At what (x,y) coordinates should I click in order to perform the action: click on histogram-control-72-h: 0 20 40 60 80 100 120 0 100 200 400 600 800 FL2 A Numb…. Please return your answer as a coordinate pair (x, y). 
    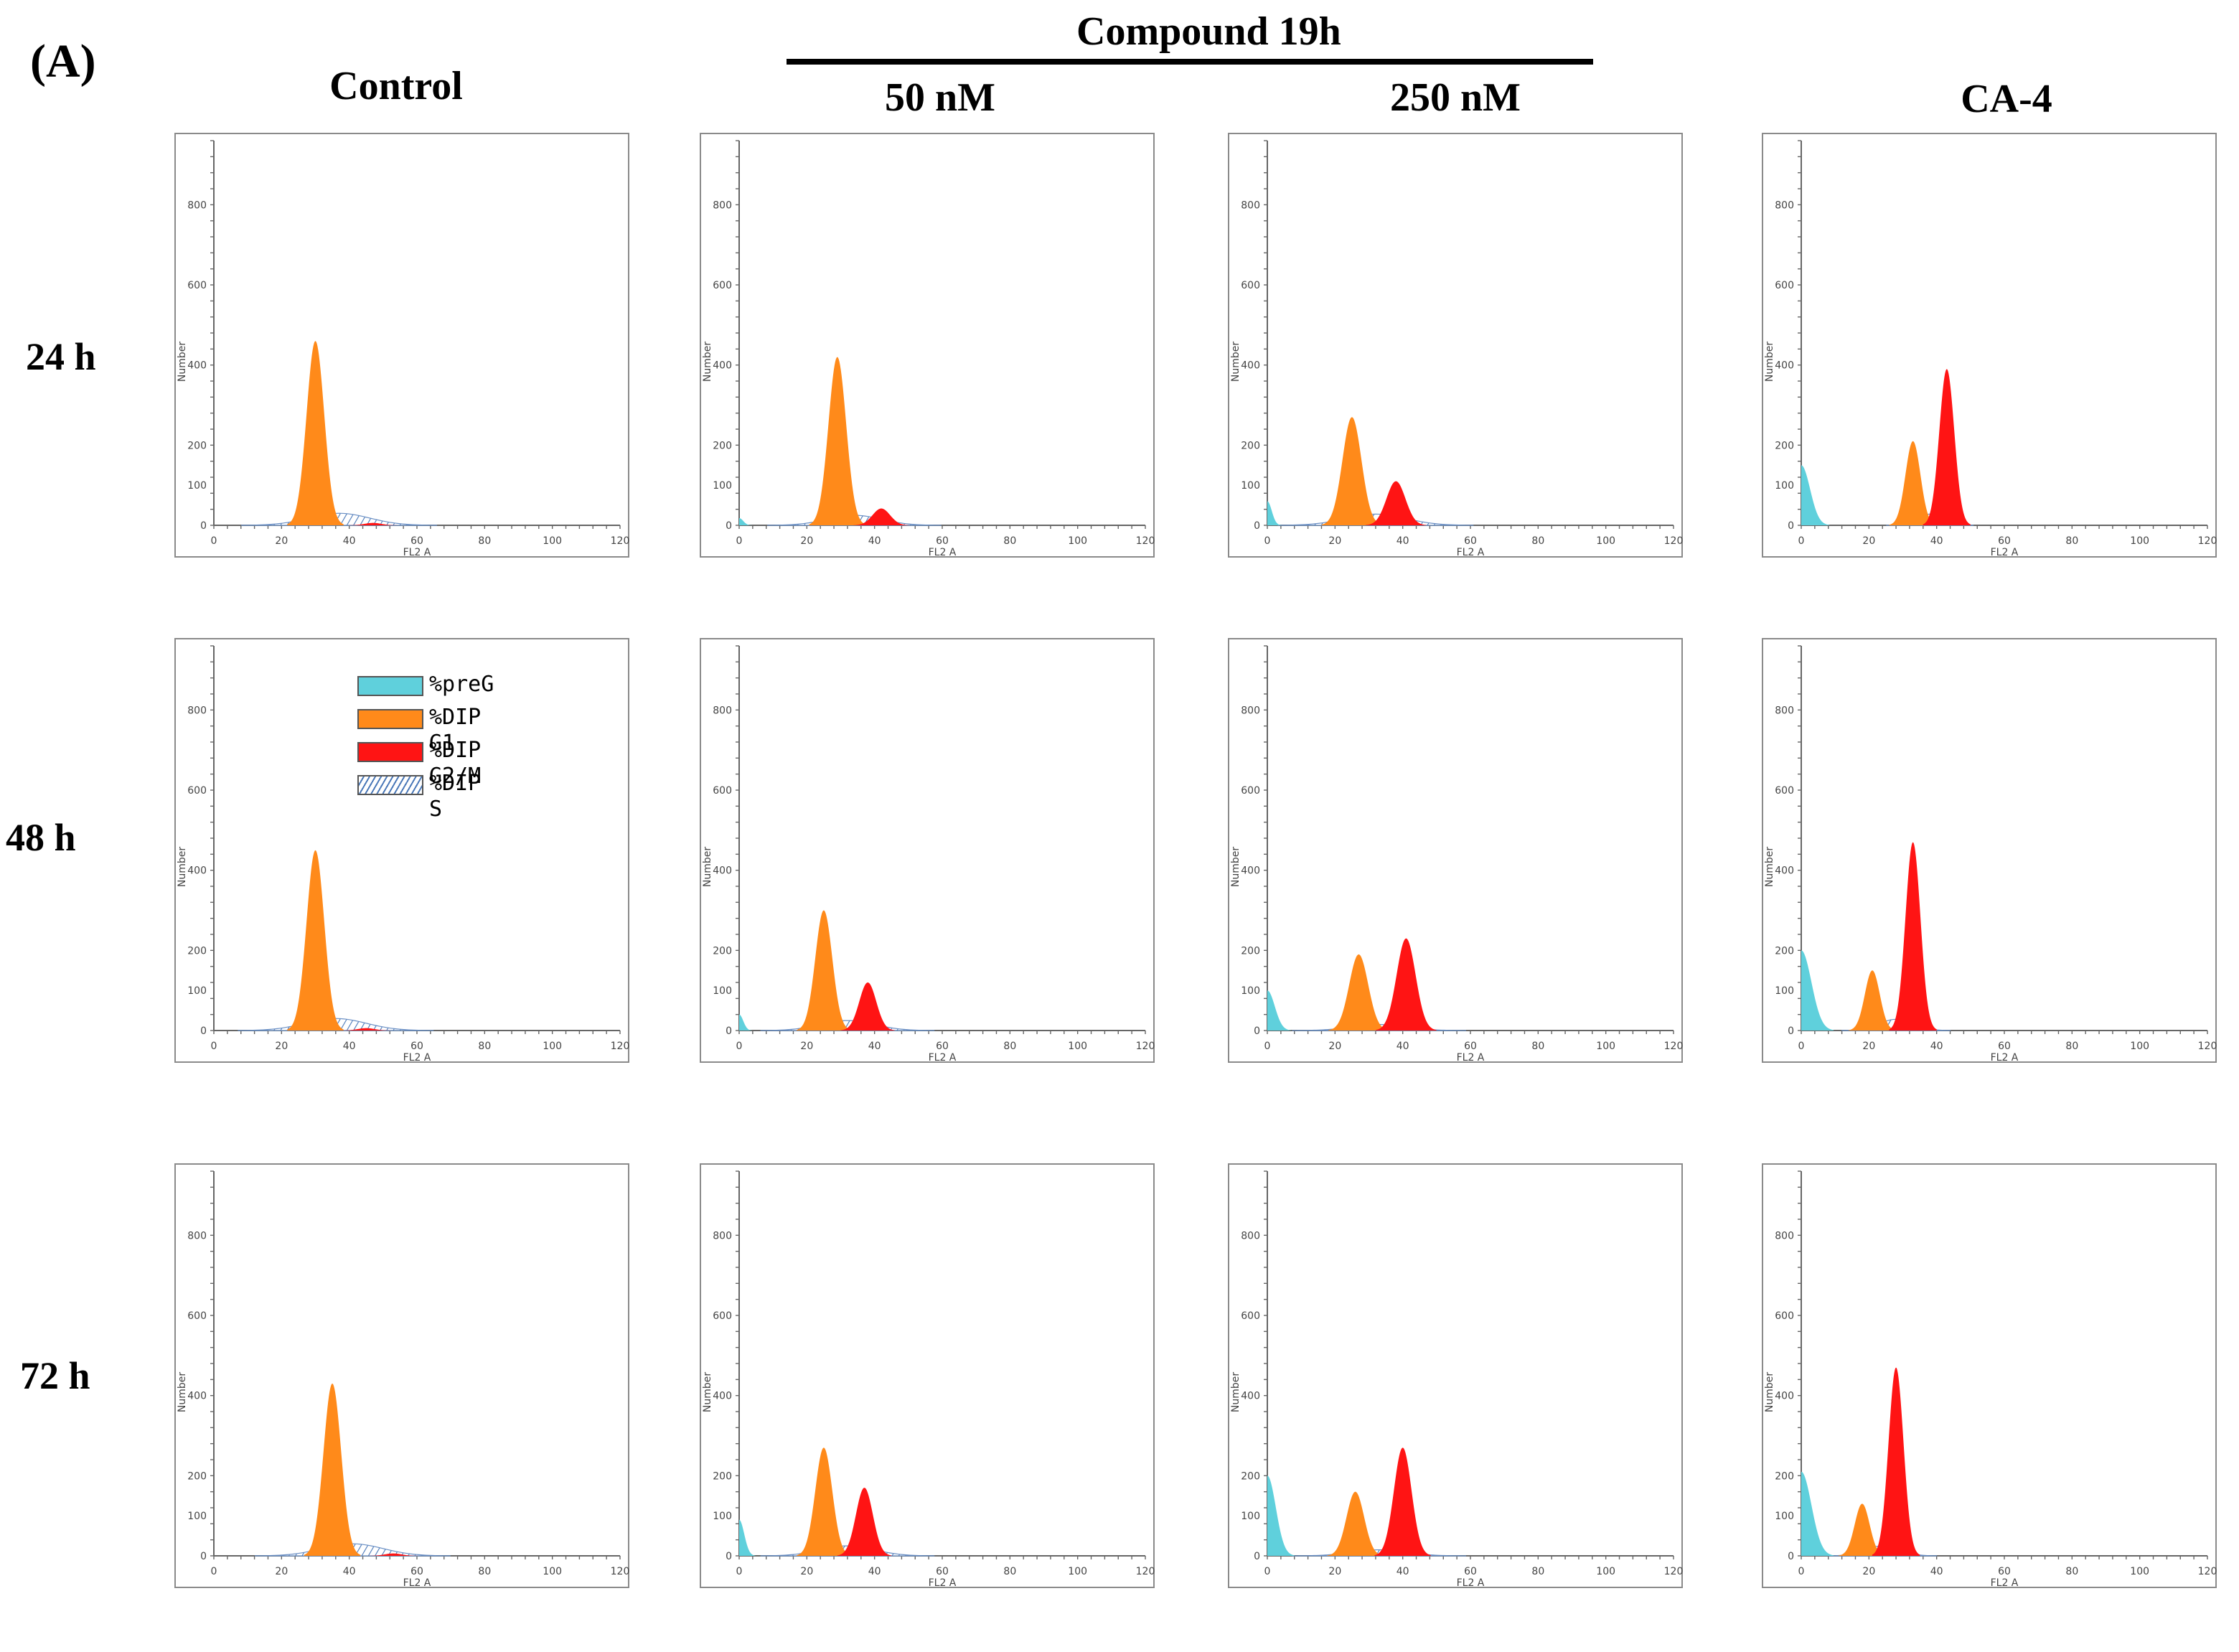
    Looking at the image, I should click on (402, 1376).